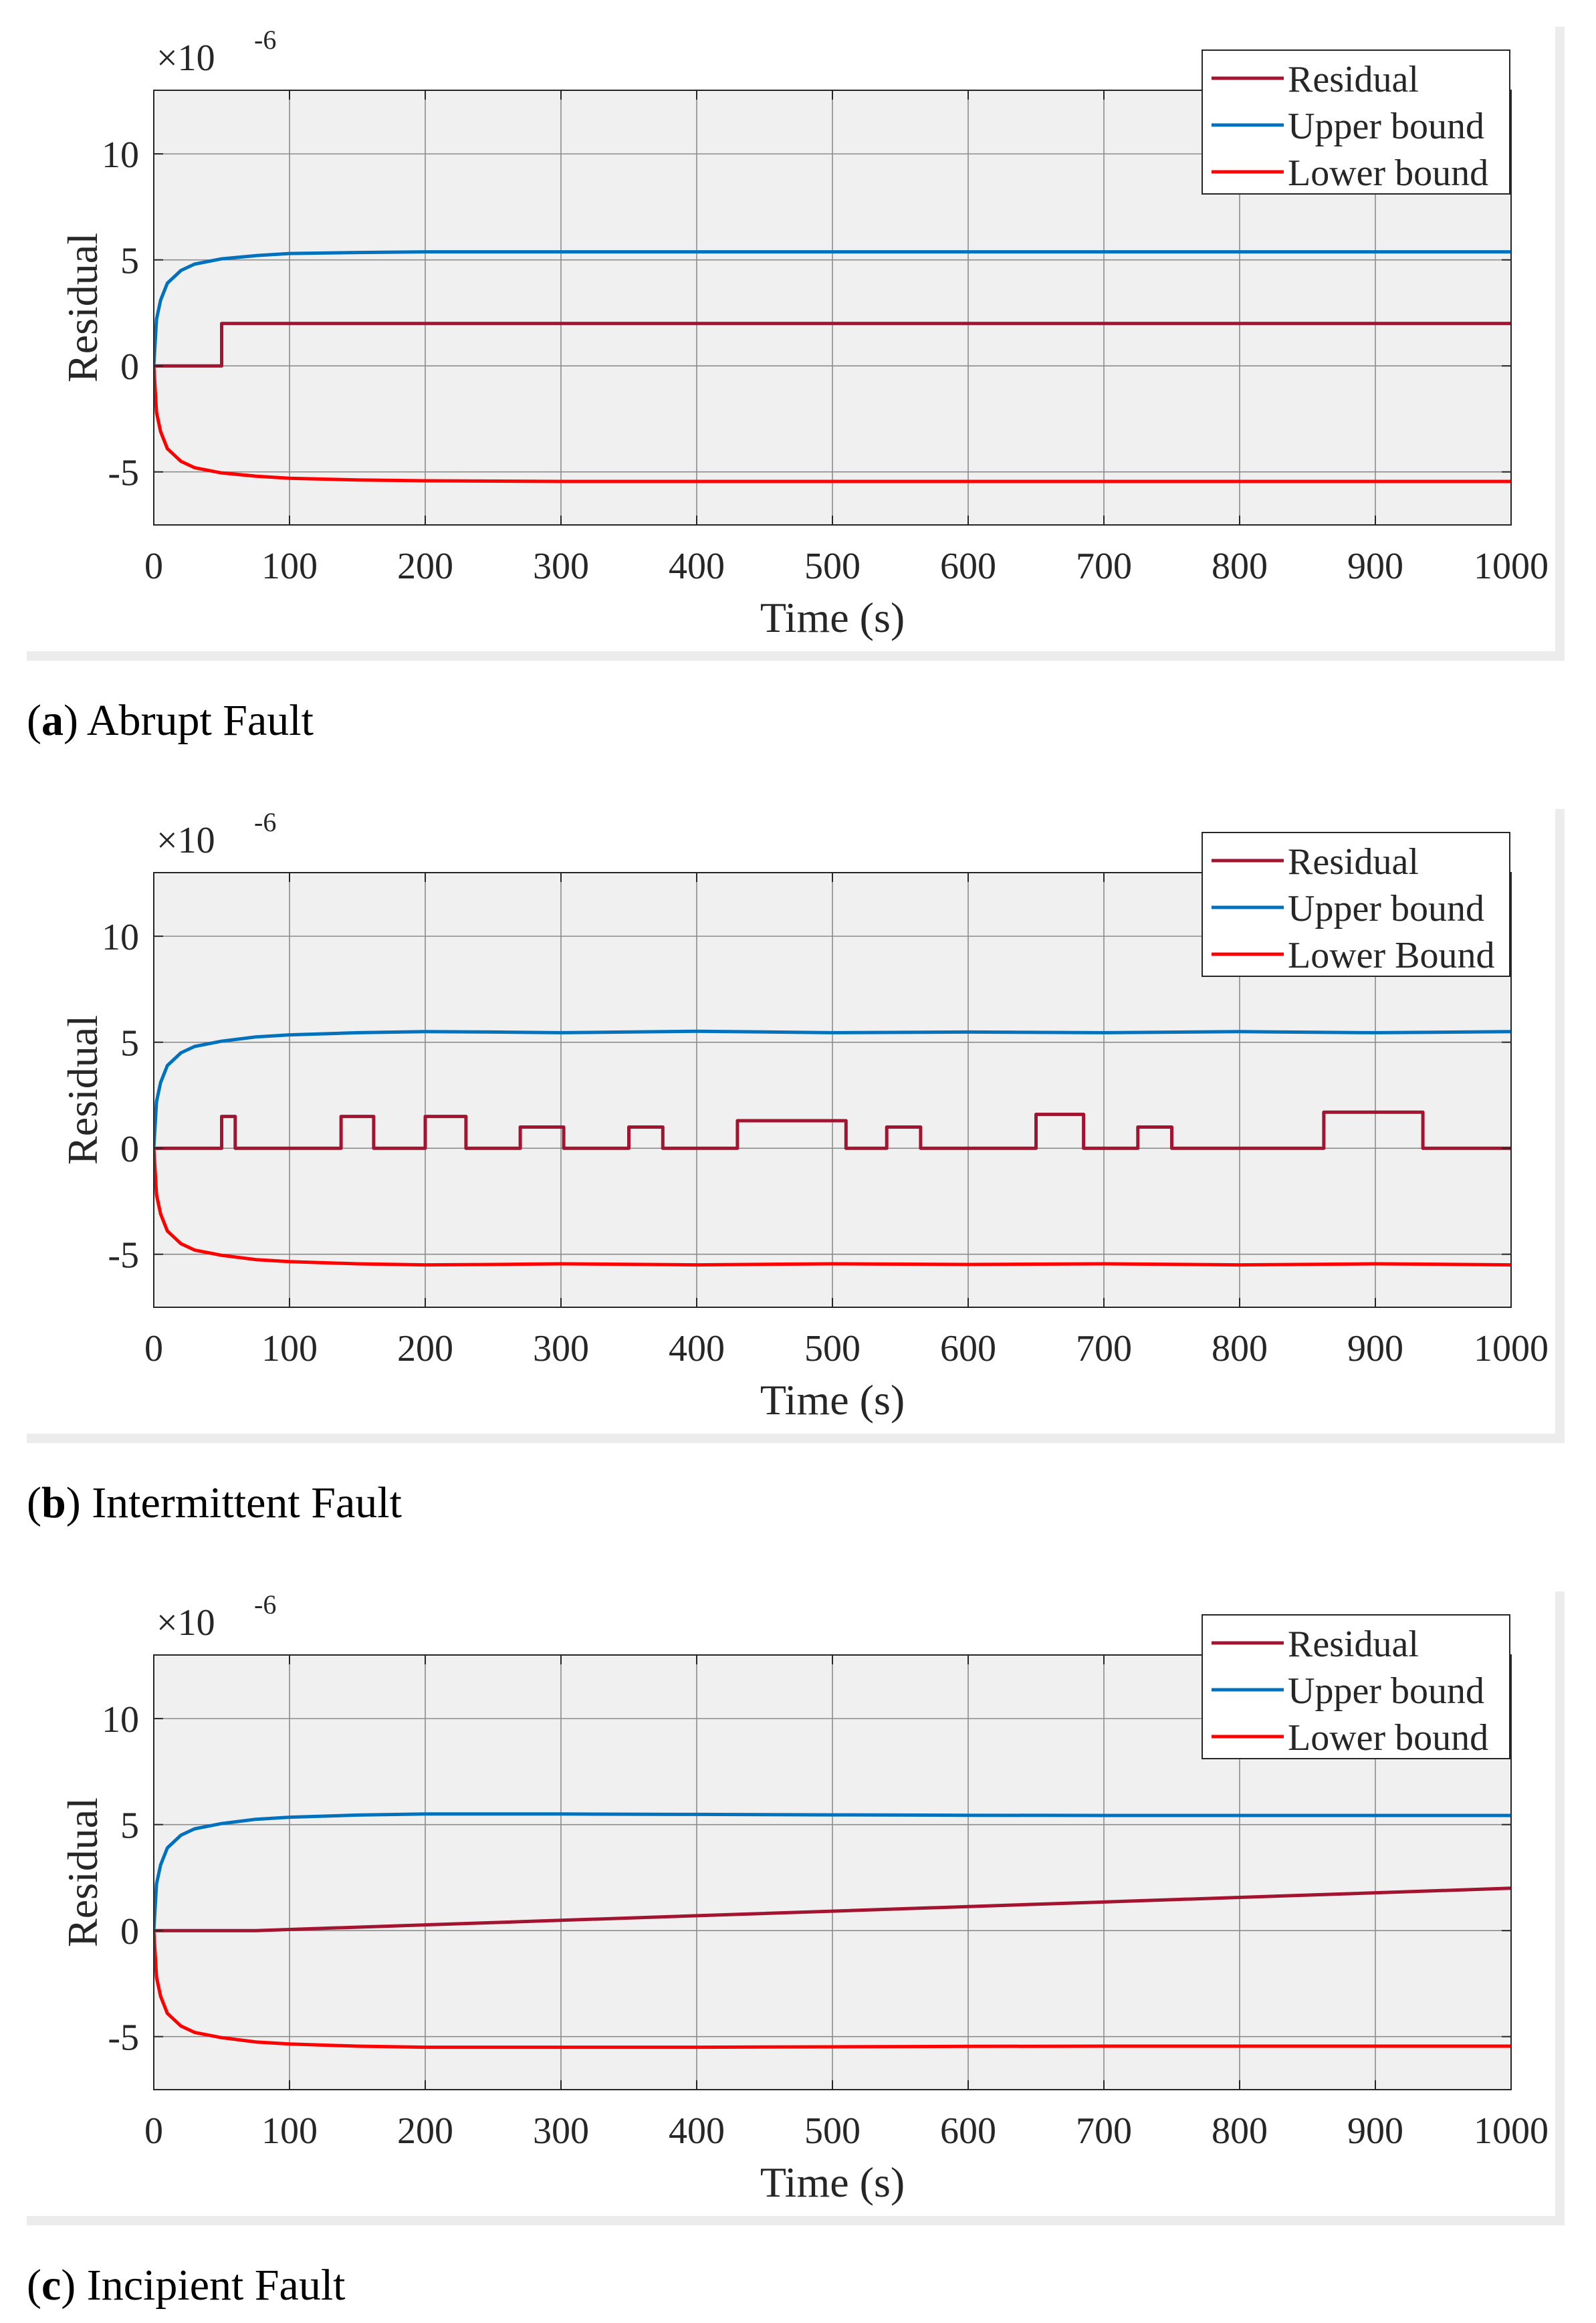 The width and height of the screenshot is (1596, 2323). Describe the element at coordinates (51, 2285) in the screenshot. I see `caption-c-letter: c` at that location.